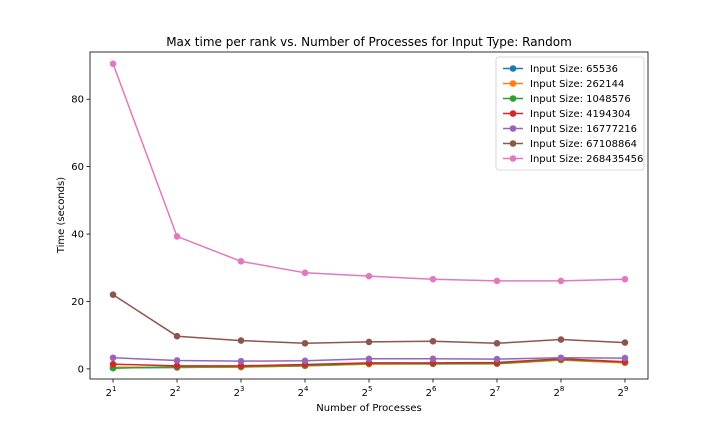  I want to click on x-tick-label: 24, so click(303, 392).